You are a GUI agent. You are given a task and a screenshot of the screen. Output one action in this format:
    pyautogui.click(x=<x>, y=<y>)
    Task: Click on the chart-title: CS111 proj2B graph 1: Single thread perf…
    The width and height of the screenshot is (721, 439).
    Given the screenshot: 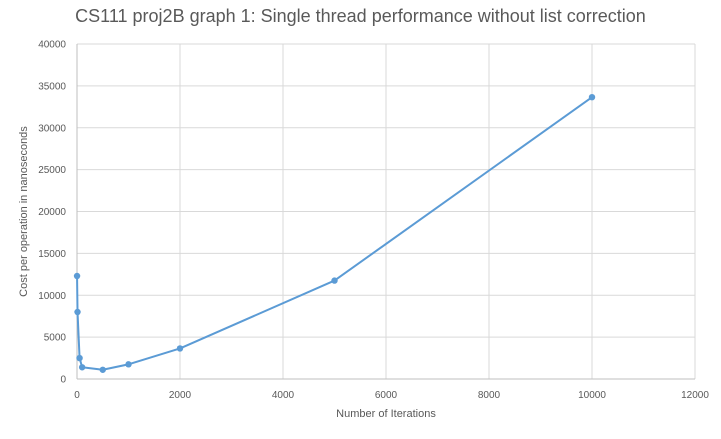 What is the action you would take?
    pyautogui.click(x=360, y=16)
    